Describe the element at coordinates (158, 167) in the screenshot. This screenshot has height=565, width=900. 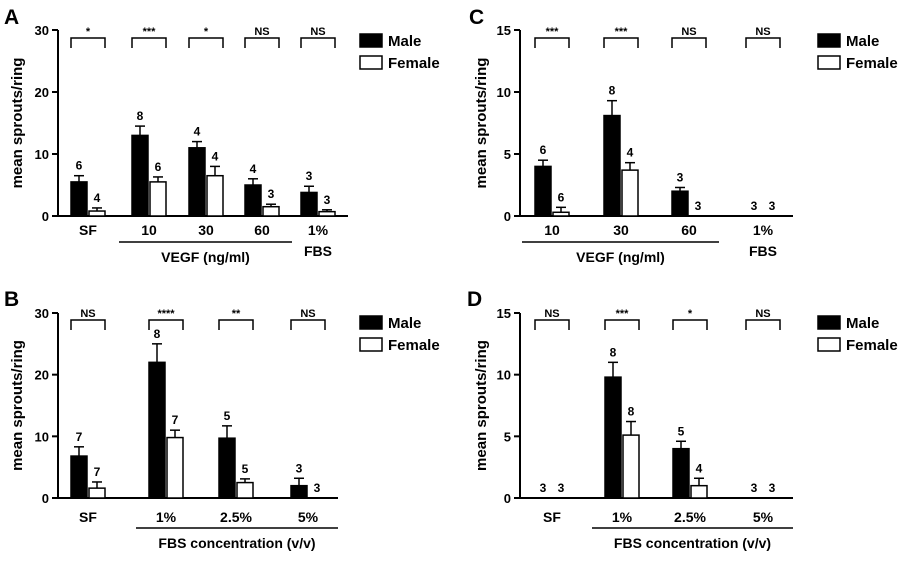
I see `sample-size-label: 6` at that location.